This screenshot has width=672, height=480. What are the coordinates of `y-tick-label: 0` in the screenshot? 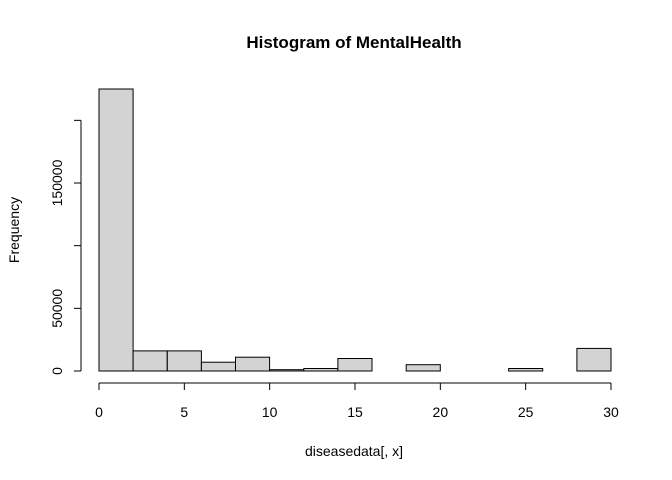 It's located at (57, 371).